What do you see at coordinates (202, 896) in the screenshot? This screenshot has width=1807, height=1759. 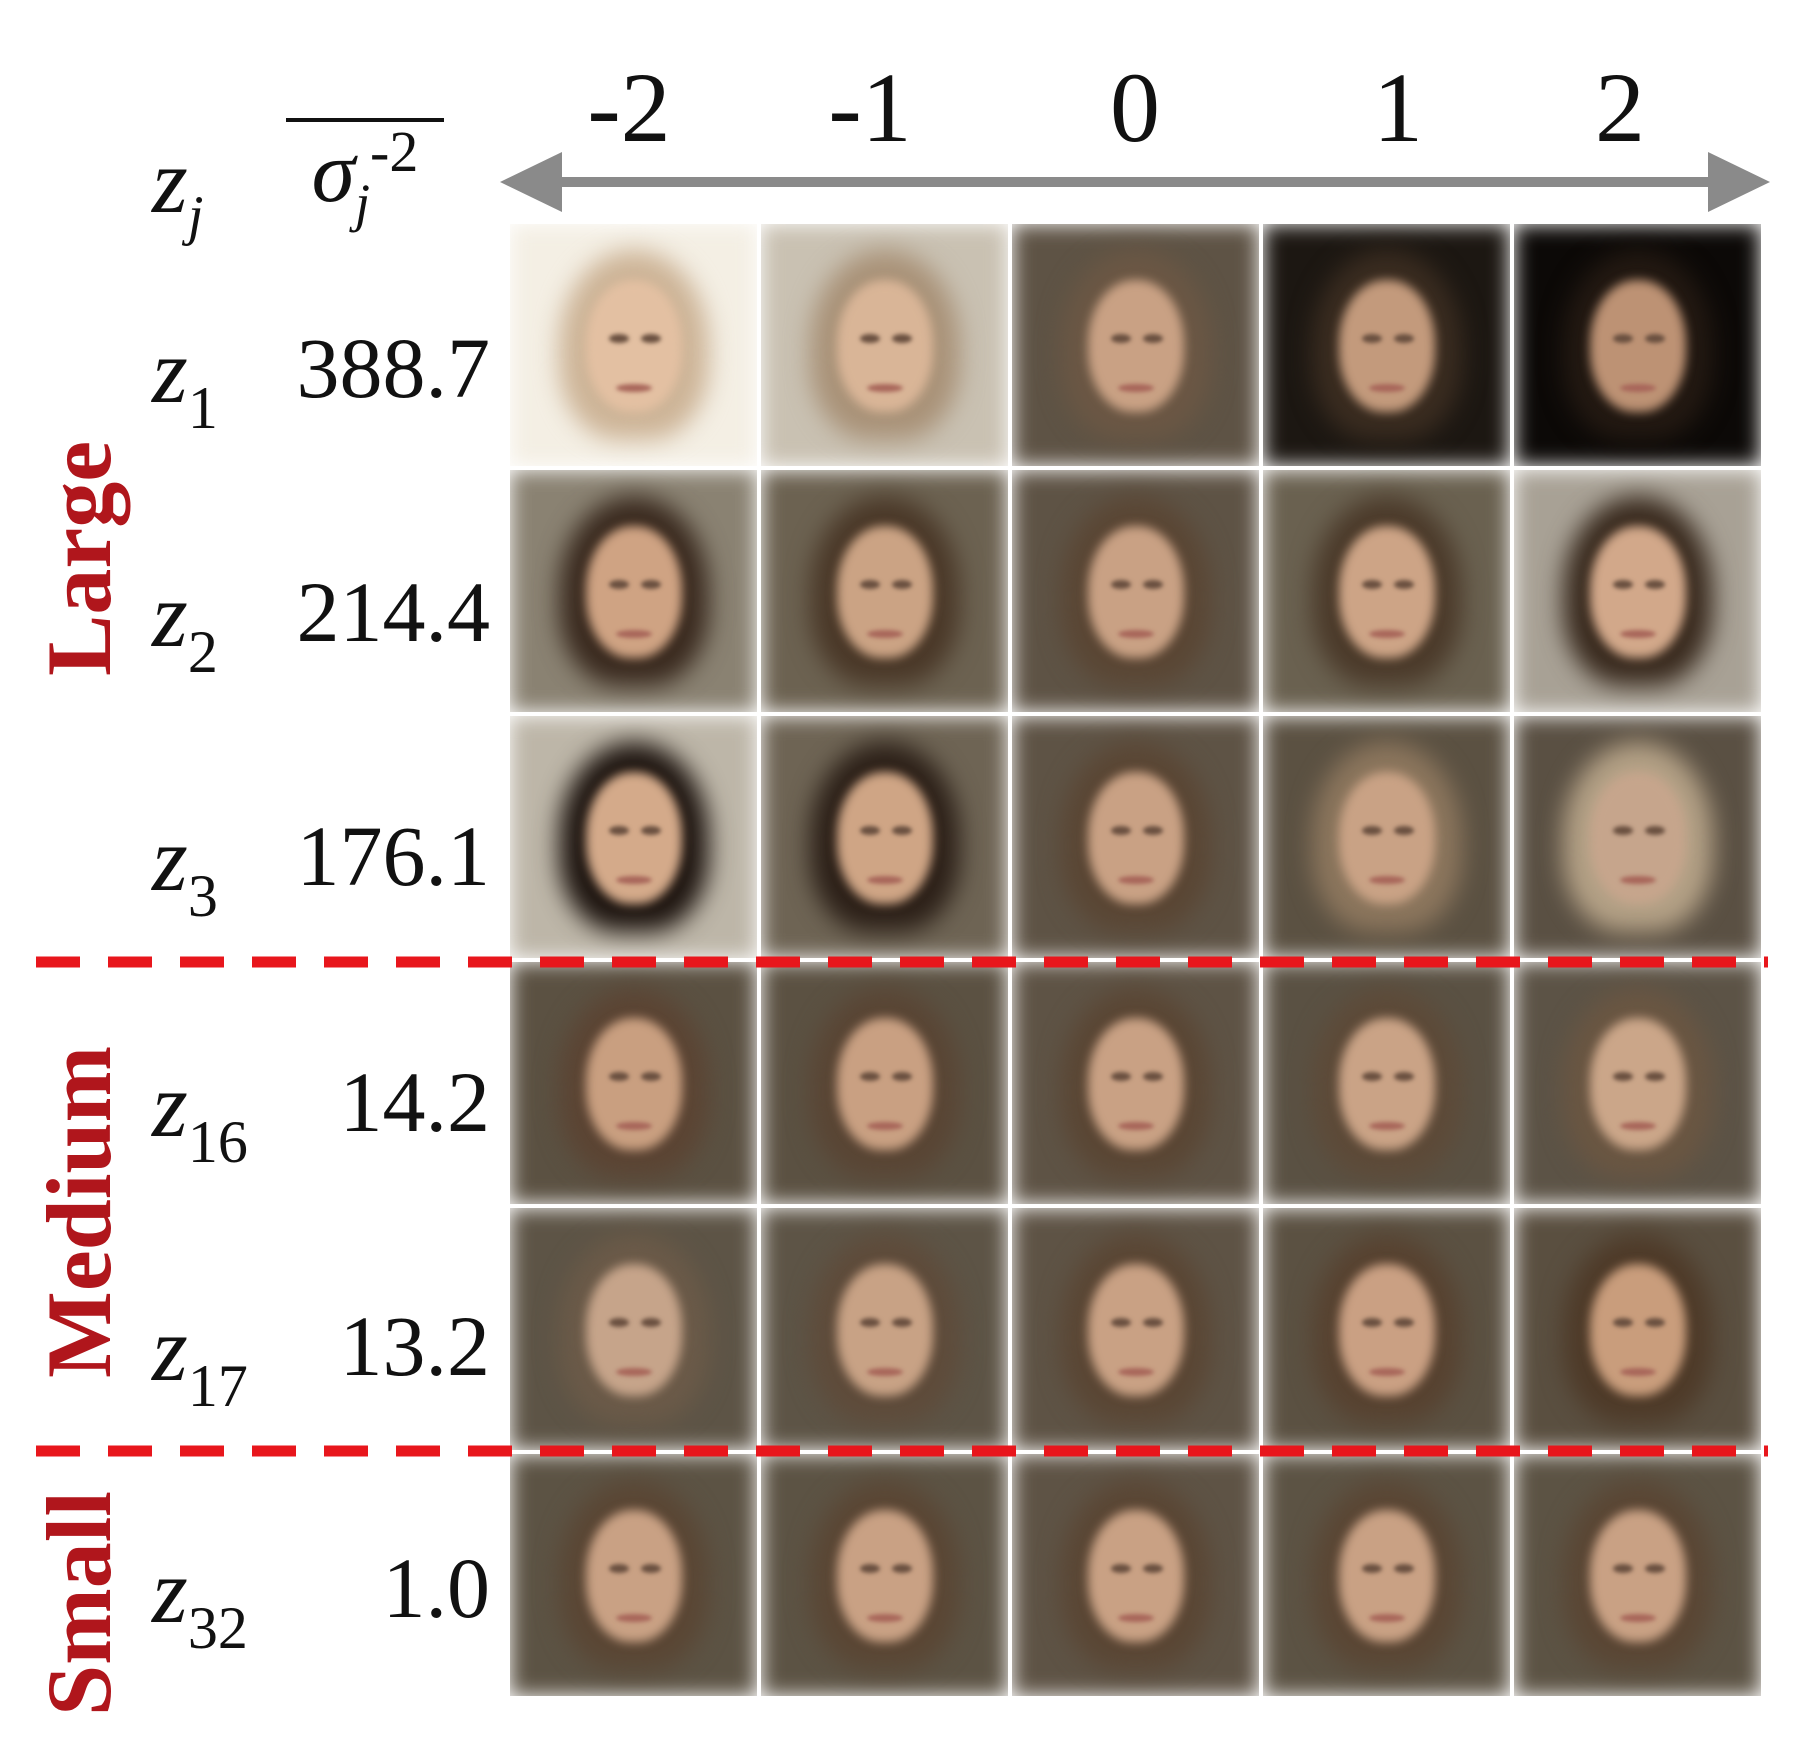 I see `row-variable-index: 3` at bounding box center [202, 896].